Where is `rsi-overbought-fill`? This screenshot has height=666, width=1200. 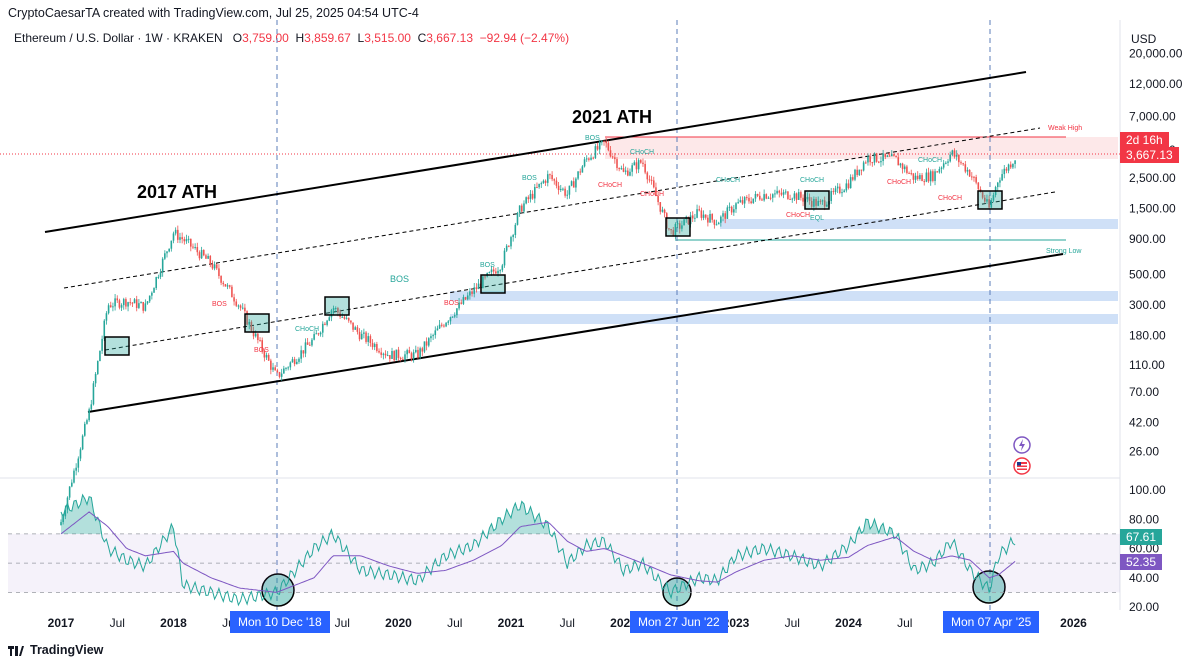 rsi-overbought-fill is located at coordinates (538, 514).